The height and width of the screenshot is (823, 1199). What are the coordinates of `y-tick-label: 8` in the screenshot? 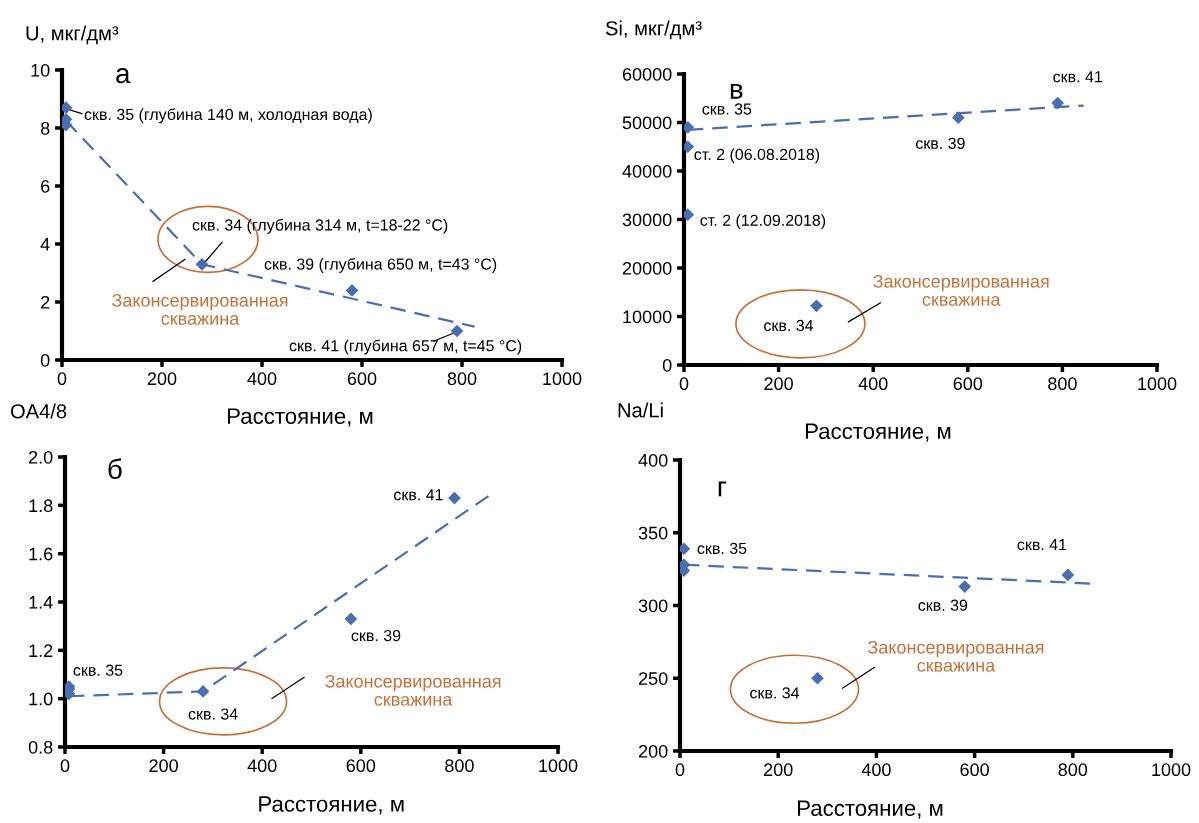 It's located at (45, 128).